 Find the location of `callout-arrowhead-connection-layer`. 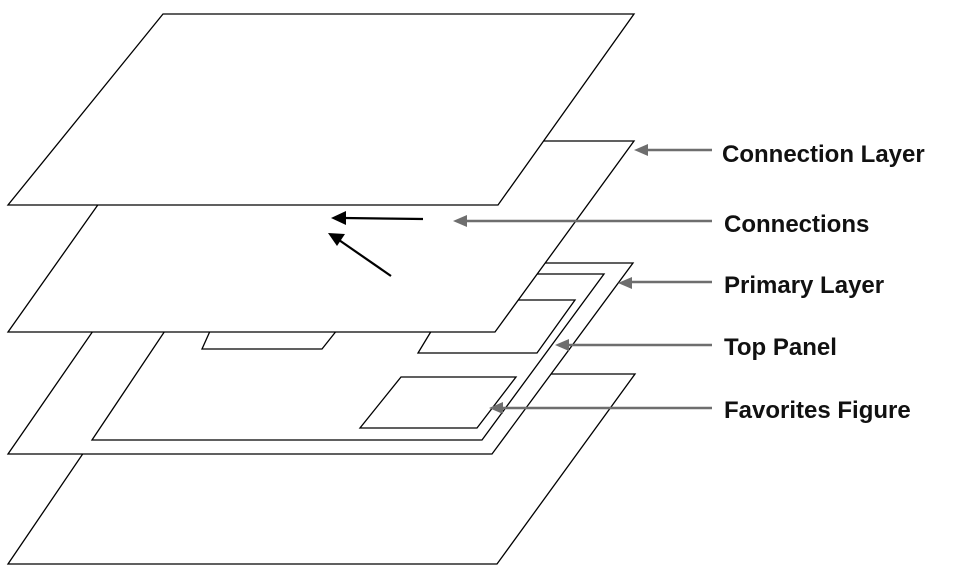

callout-arrowhead-connection-layer is located at coordinates (641, 150).